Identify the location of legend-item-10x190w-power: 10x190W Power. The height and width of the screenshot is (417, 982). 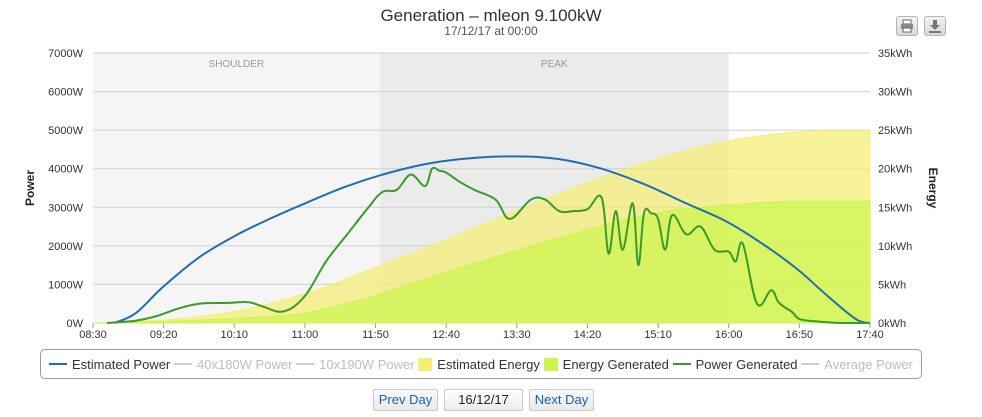
(355, 364).